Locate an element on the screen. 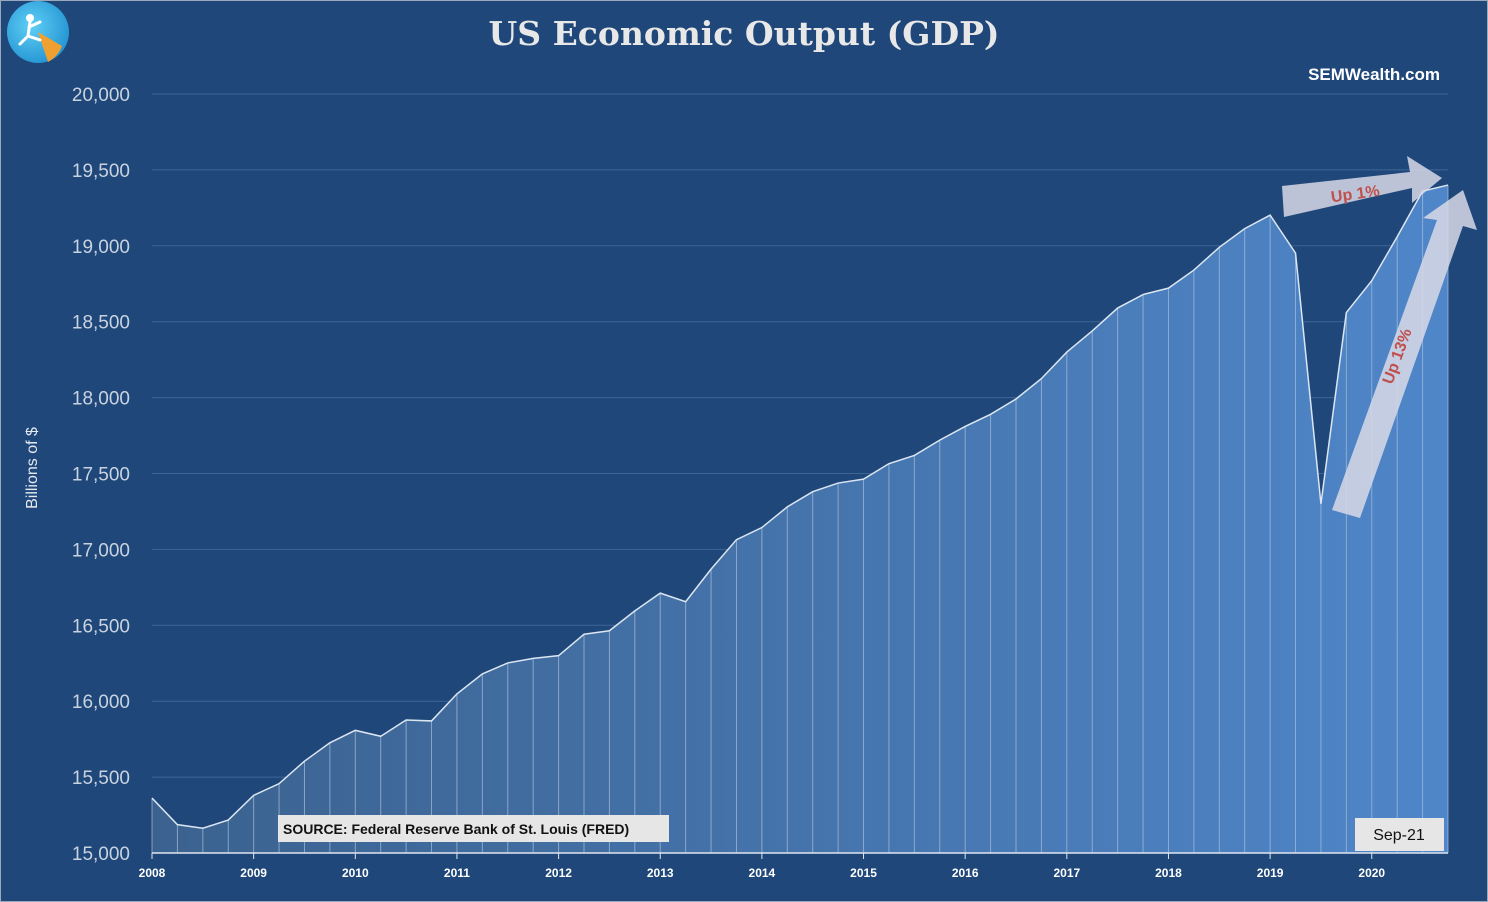 This screenshot has width=1488, height=902. chart-title: US Economic Output (GDP) is located at coordinates (743, 33).